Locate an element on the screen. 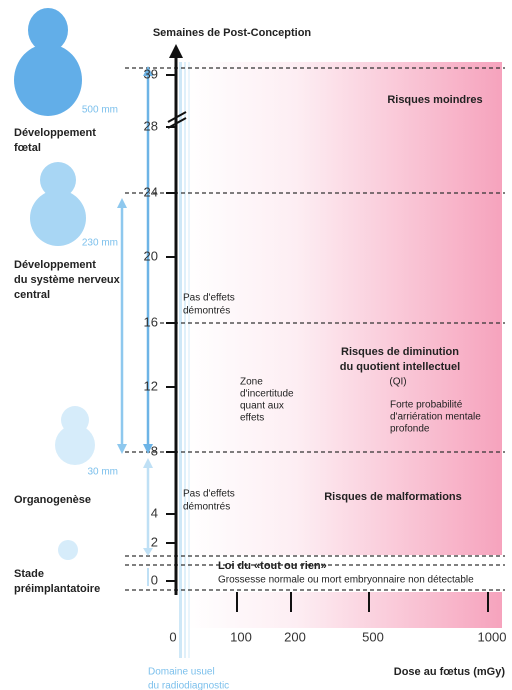  zone-label: Forte probabilité is located at coordinates (426, 405).